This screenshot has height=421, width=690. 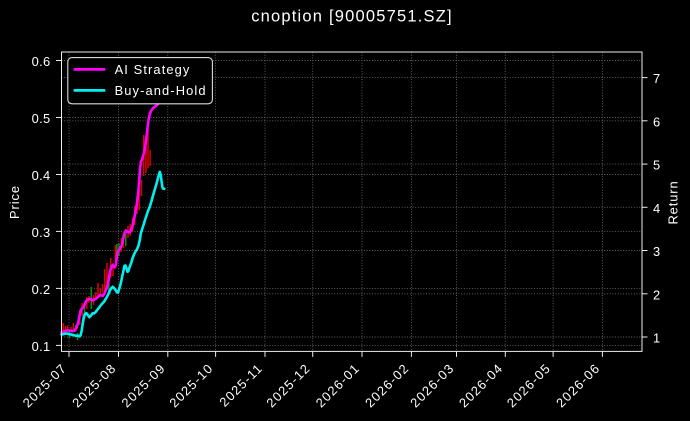 I want to click on svg-text: Buy-and-Hold, so click(x=161, y=90).